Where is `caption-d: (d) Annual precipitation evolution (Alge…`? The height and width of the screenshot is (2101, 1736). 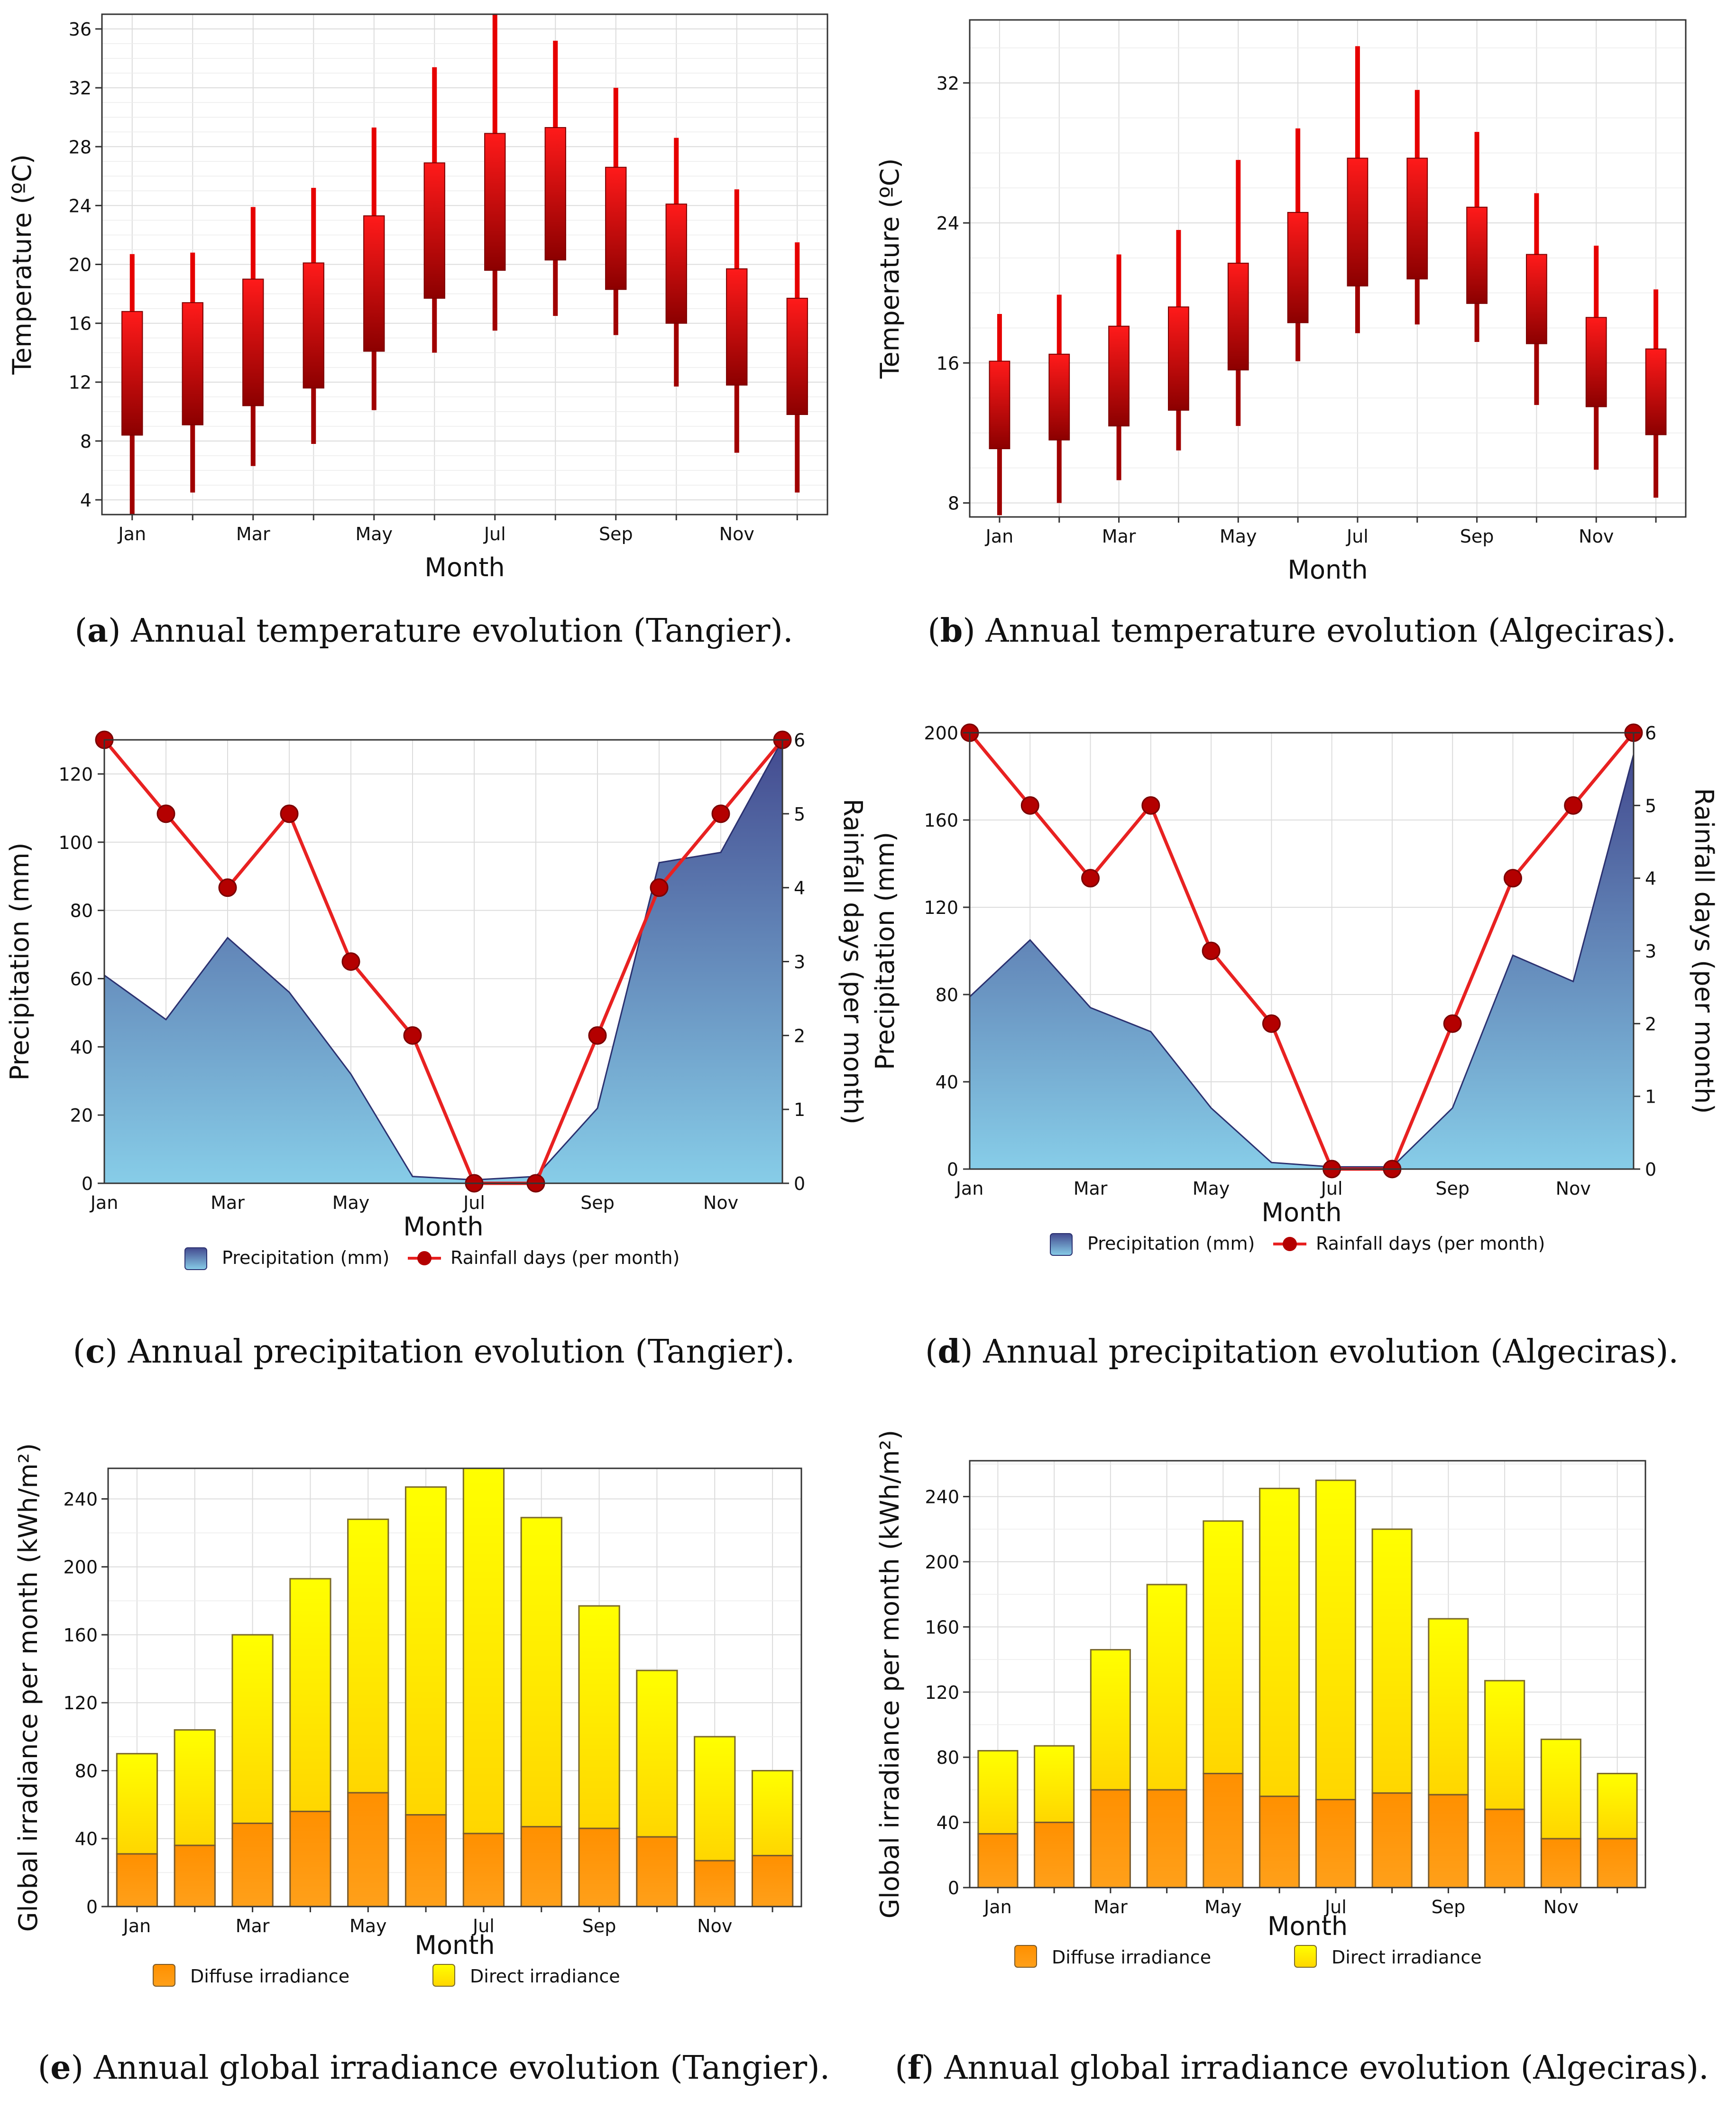
caption-d: (d) Annual precipitation evolution (Alge… is located at coordinates (1302, 1352).